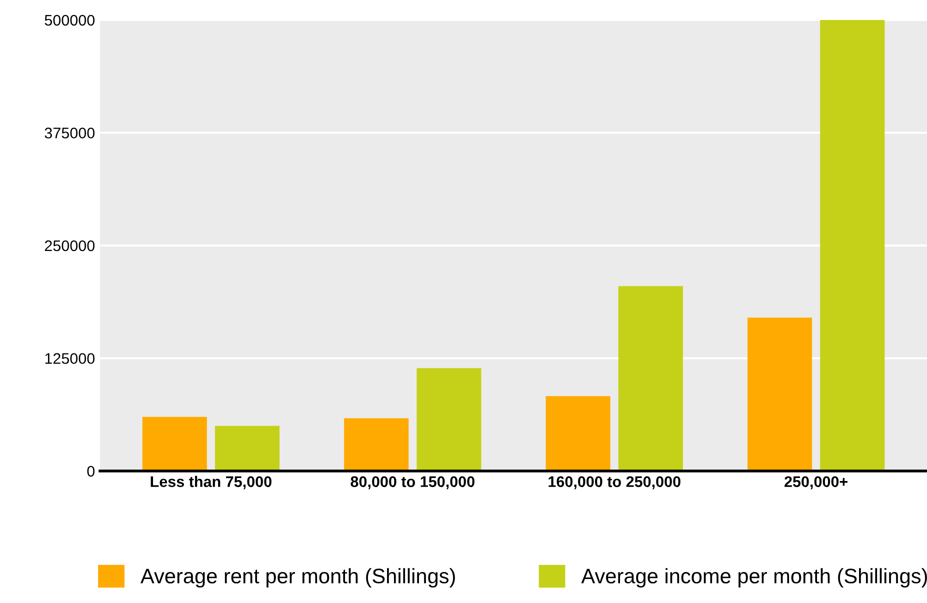 The width and height of the screenshot is (927, 603). Describe the element at coordinates (91, 471) in the screenshot. I see `y-tick-label: 0` at that location.